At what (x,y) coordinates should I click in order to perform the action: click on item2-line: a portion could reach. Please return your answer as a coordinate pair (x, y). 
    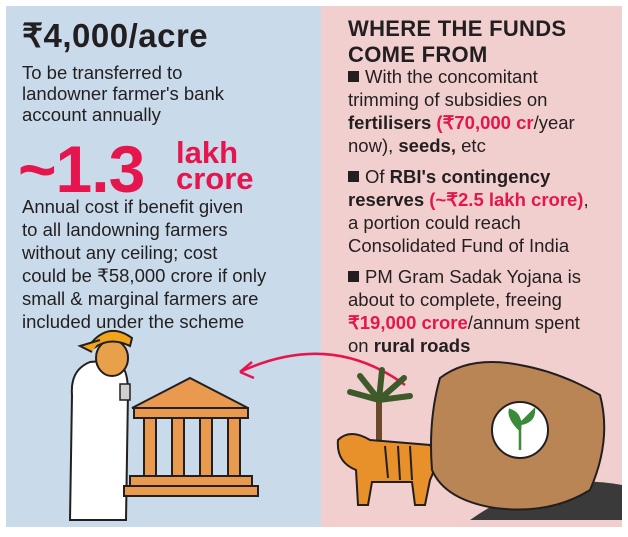
    Looking at the image, I should click on (434, 222).